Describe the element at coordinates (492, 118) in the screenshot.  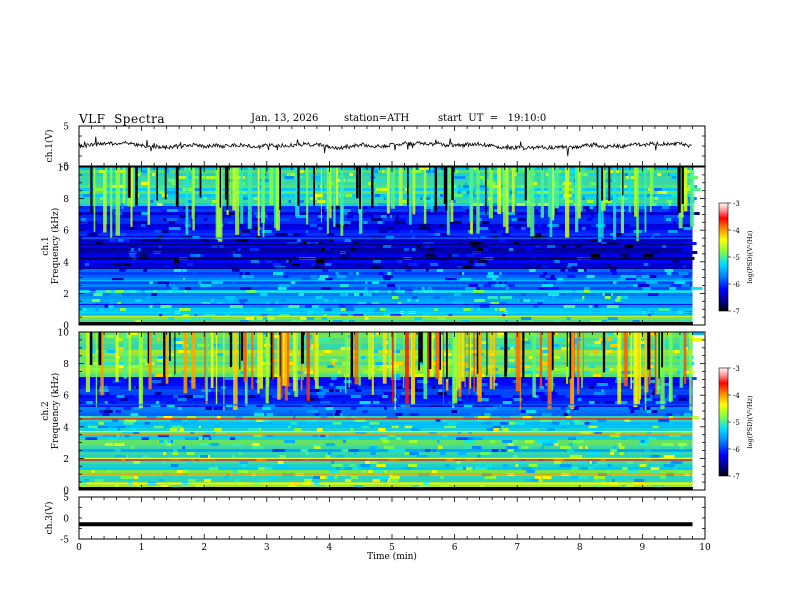
I see `start-time-label: start UT = 19:10:0` at that location.